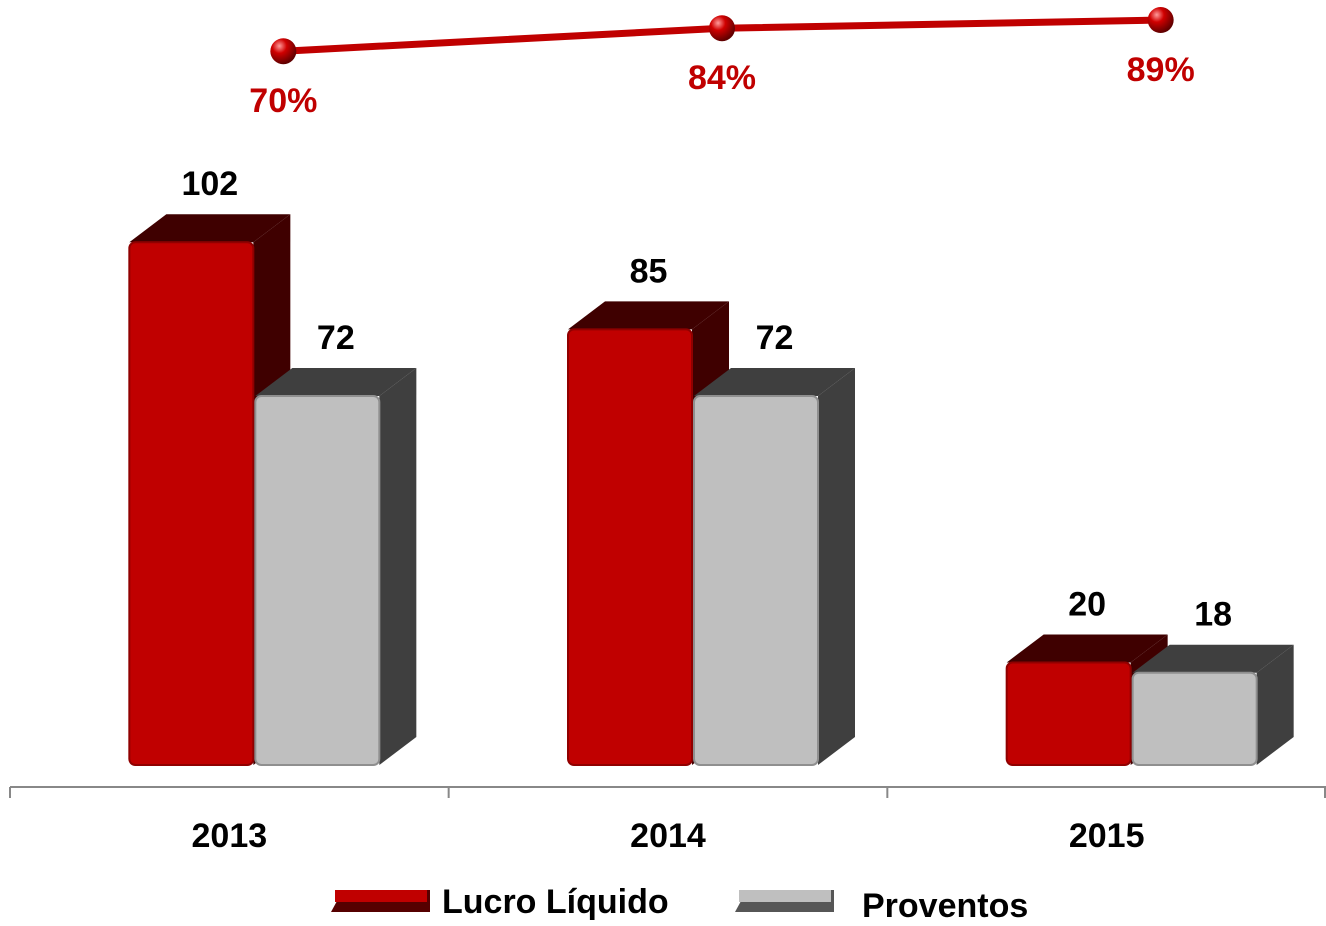  What do you see at coordinates (1161, 70) in the screenshot?
I see `data-label: 89%` at bounding box center [1161, 70].